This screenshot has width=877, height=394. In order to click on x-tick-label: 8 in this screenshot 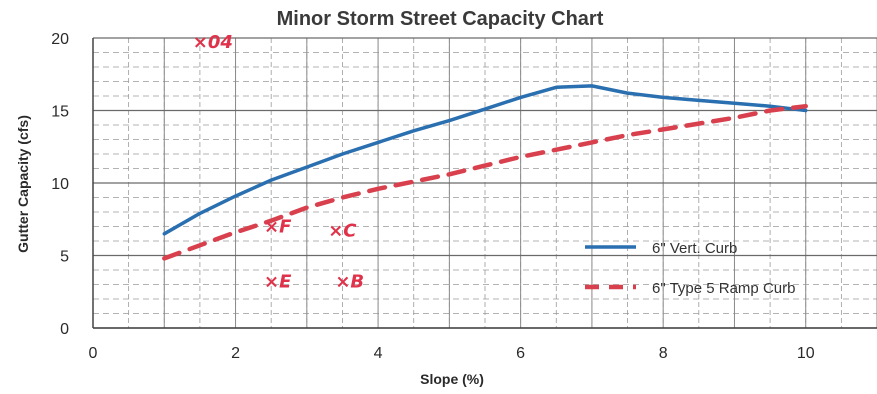, I will do `click(663, 353)`.